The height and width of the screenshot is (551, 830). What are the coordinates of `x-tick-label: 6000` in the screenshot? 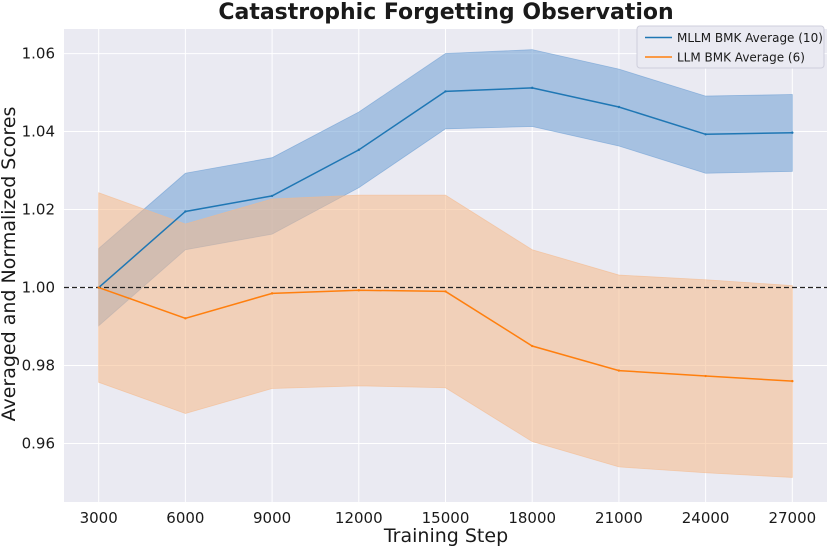 It's located at (185, 518).